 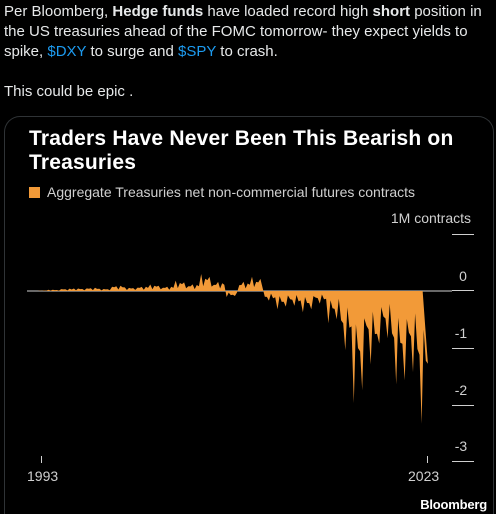 I want to click on cashtag-link-spy: $SPY, so click(x=197, y=51).